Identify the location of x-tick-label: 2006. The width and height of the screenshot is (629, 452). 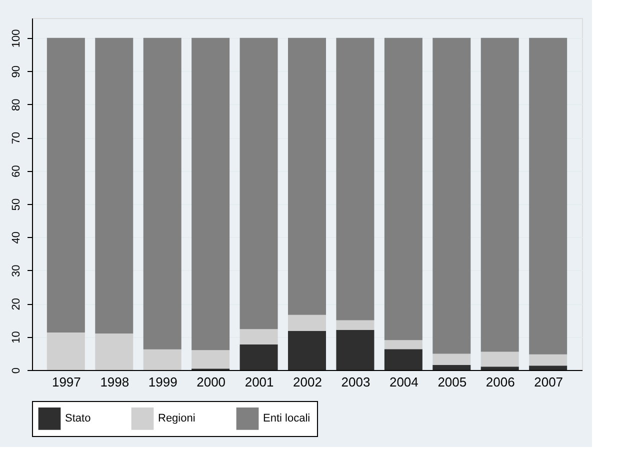
(500, 382).